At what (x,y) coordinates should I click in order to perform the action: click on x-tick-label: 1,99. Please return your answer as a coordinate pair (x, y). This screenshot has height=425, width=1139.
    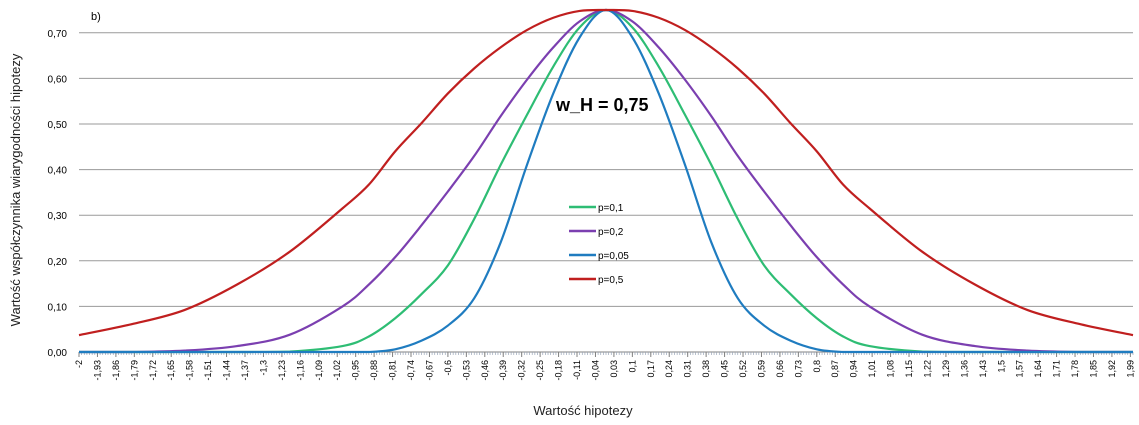
    Looking at the image, I should click on (1130, 369).